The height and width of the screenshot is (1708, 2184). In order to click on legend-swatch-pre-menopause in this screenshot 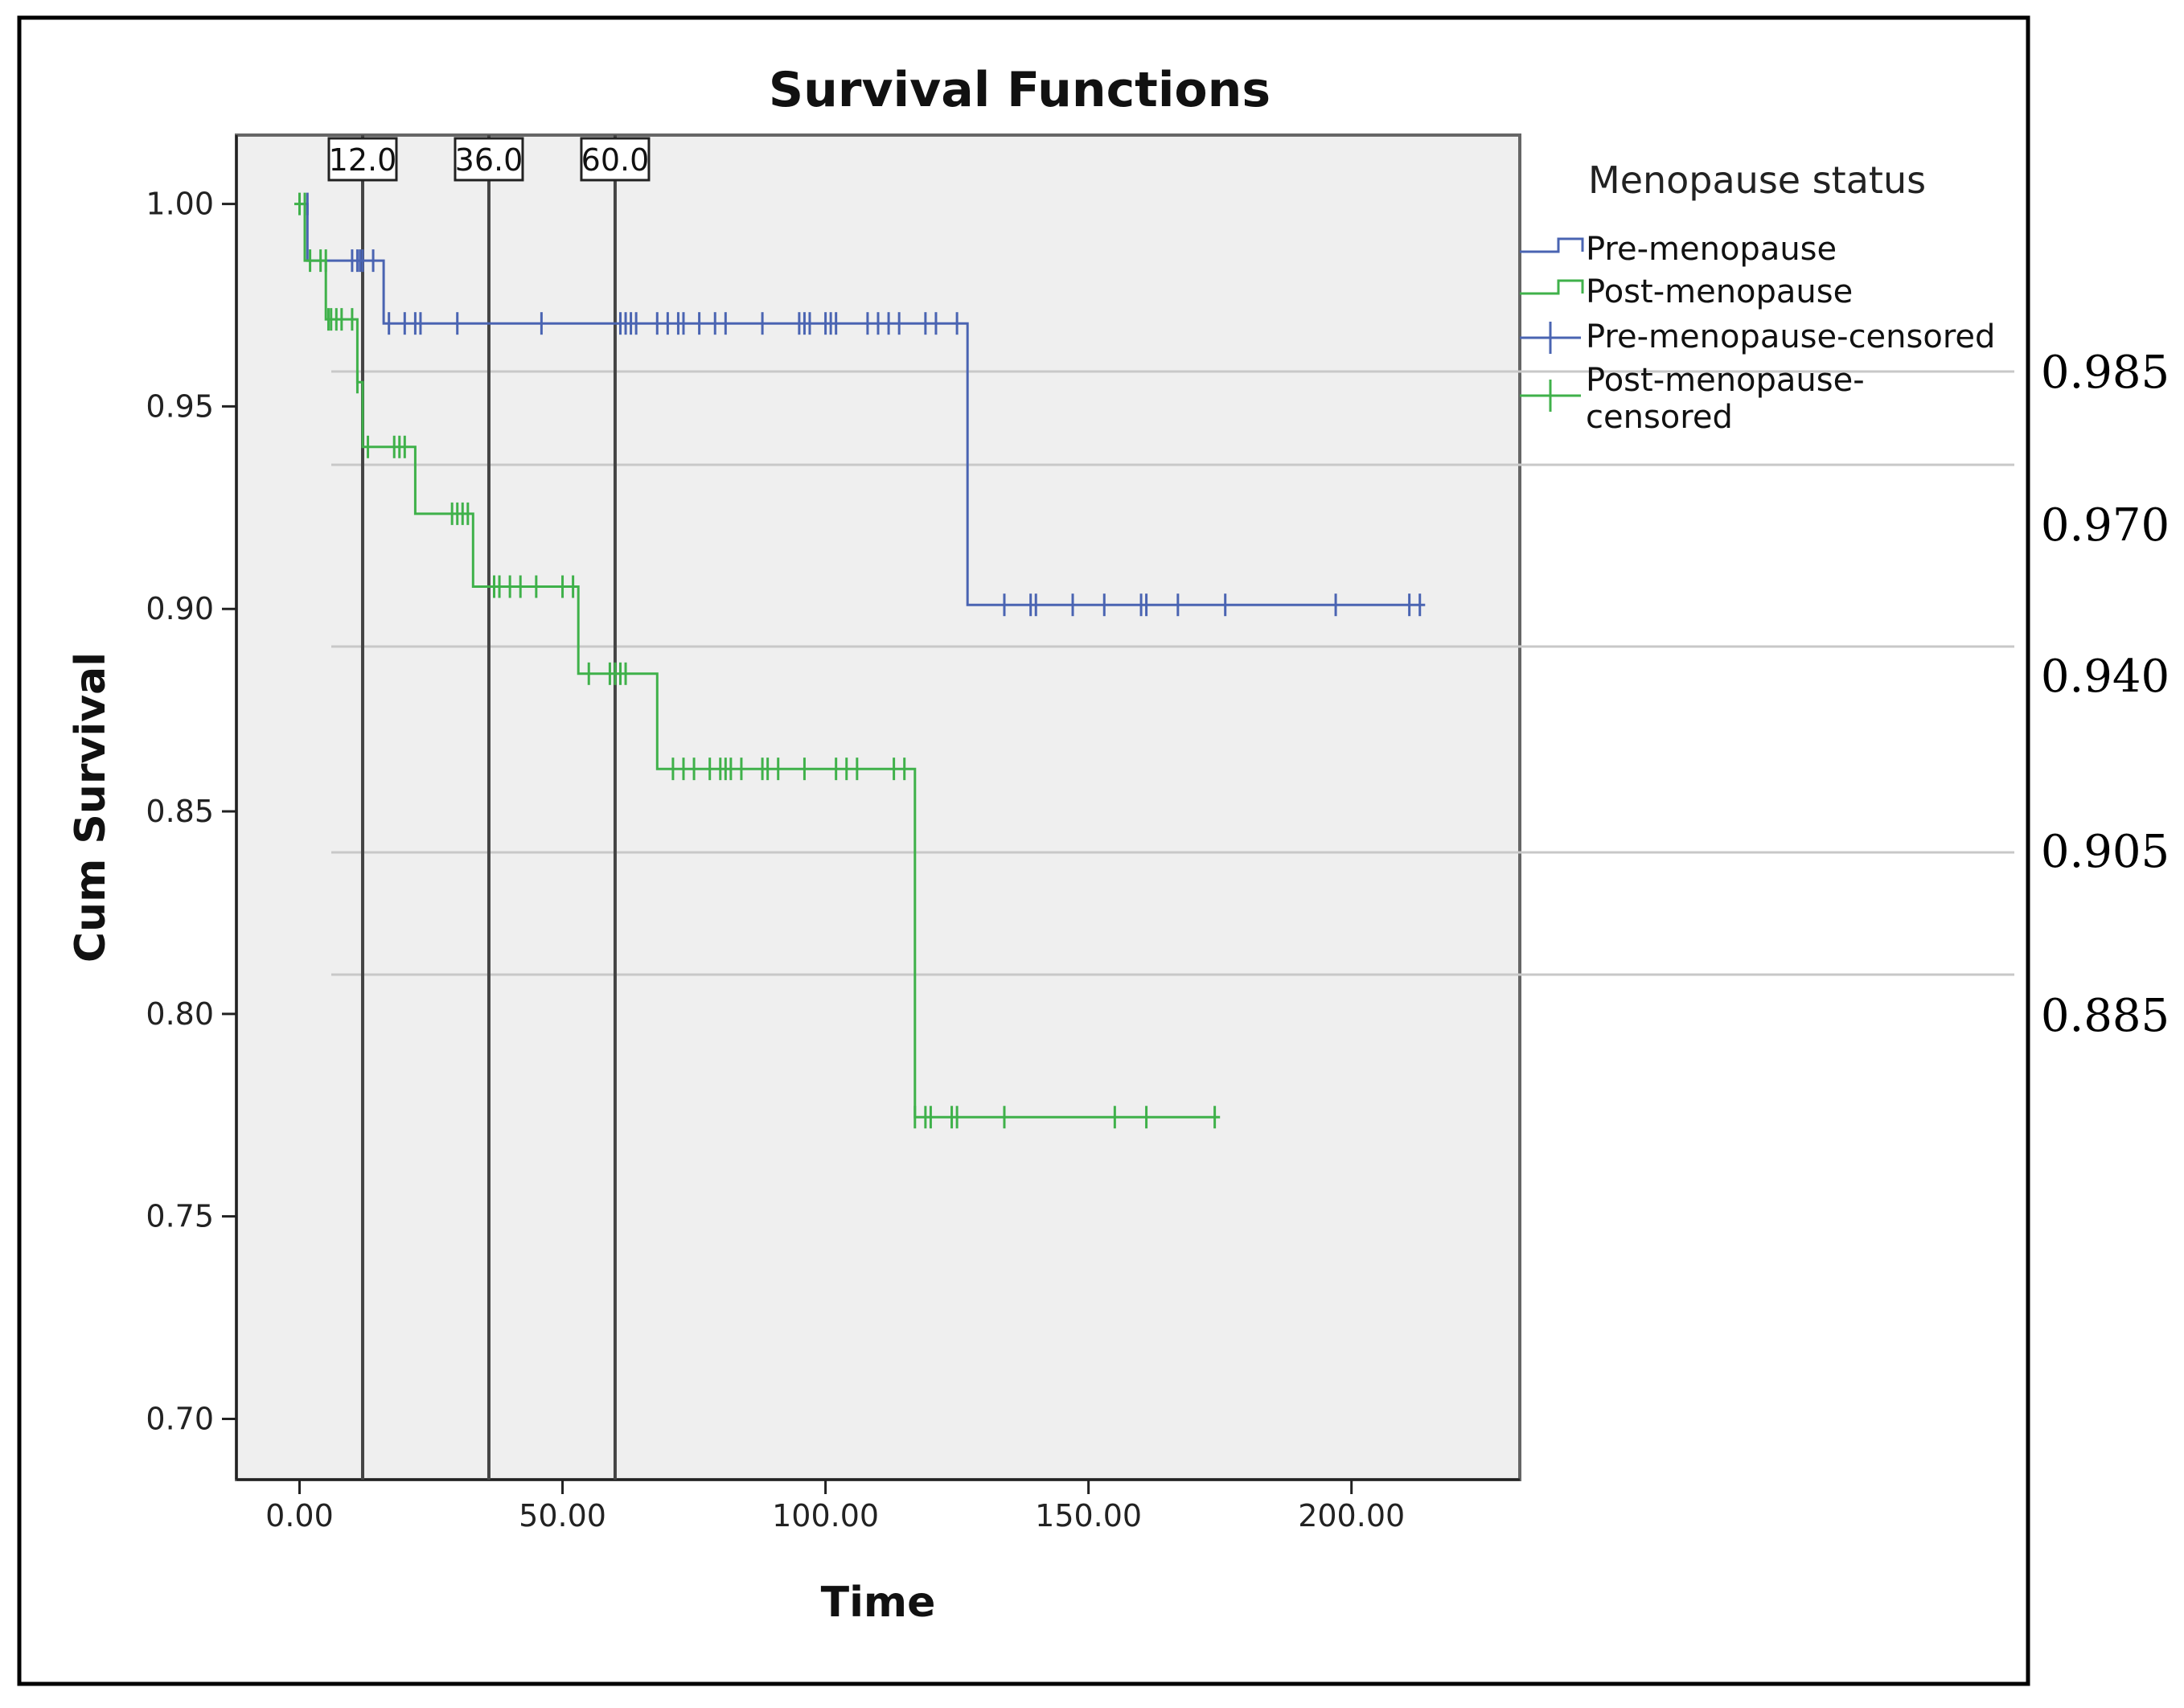, I will do `click(1552, 245)`.